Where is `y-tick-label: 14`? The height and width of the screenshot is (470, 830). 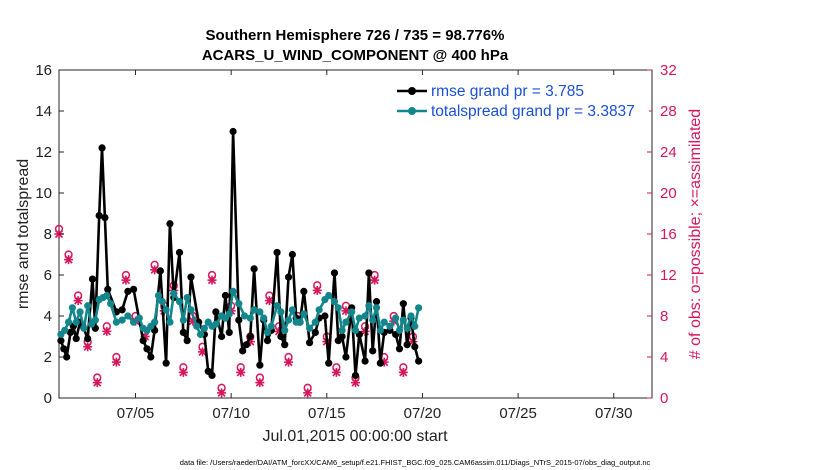
y-tick-label: 14 is located at coordinates (43, 111).